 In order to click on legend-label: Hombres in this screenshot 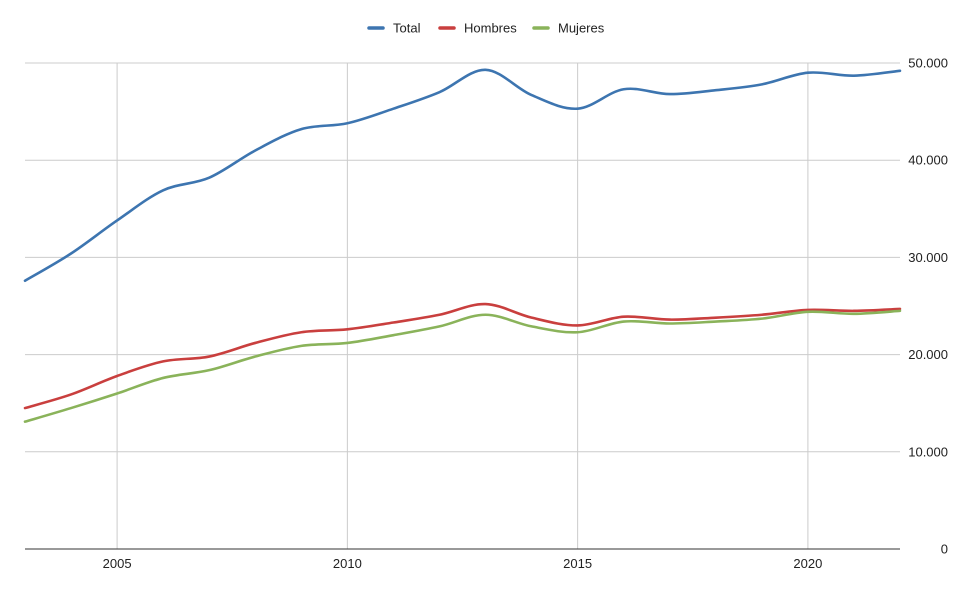, I will do `click(490, 28)`.